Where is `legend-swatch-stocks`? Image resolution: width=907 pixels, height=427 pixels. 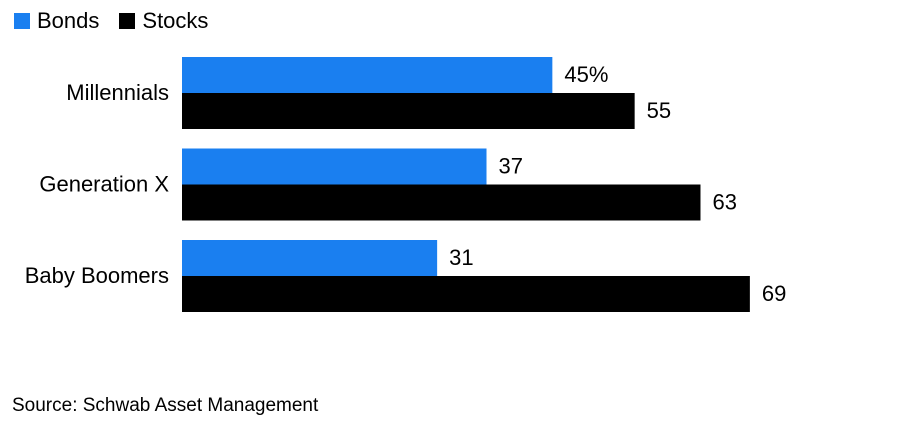
legend-swatch-stocks is located at coordinates (127, 21).